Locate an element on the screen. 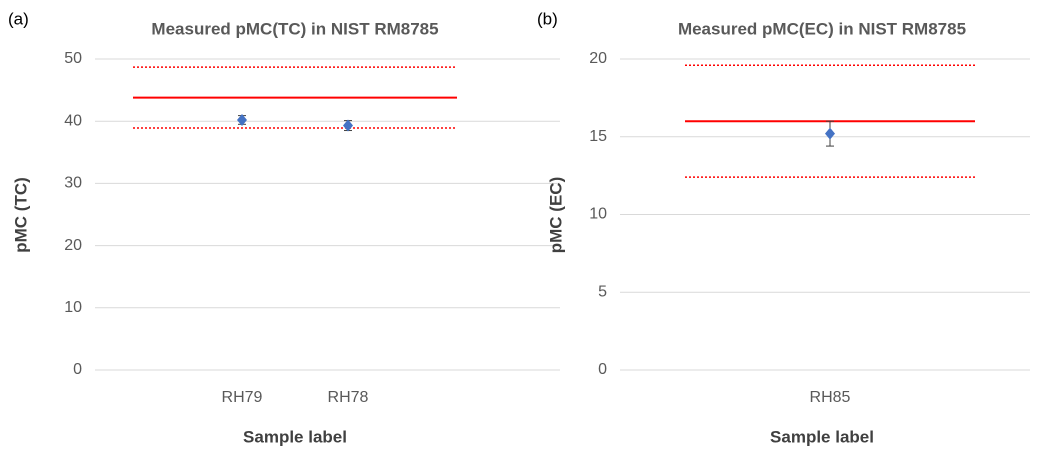  x-tick-label: RH85 is located at coordinates (830, 397).